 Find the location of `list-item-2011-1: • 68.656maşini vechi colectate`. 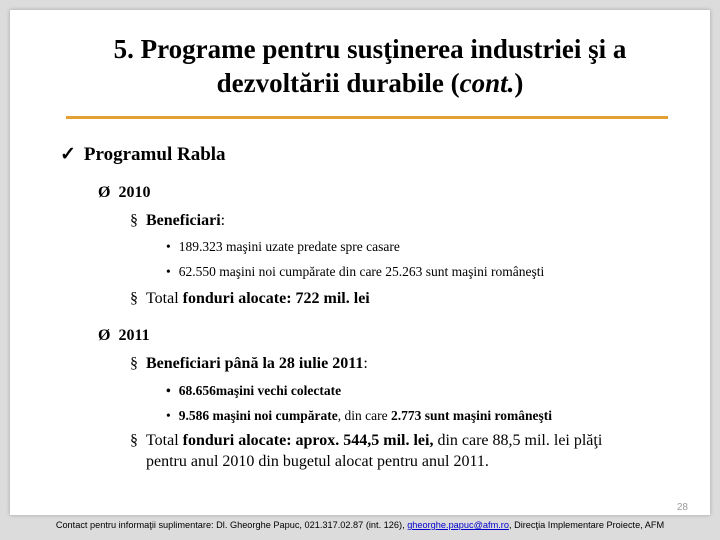

list-item-2011-1: • 68.656maşini vechi colectate is located at coordinates (253, 391).